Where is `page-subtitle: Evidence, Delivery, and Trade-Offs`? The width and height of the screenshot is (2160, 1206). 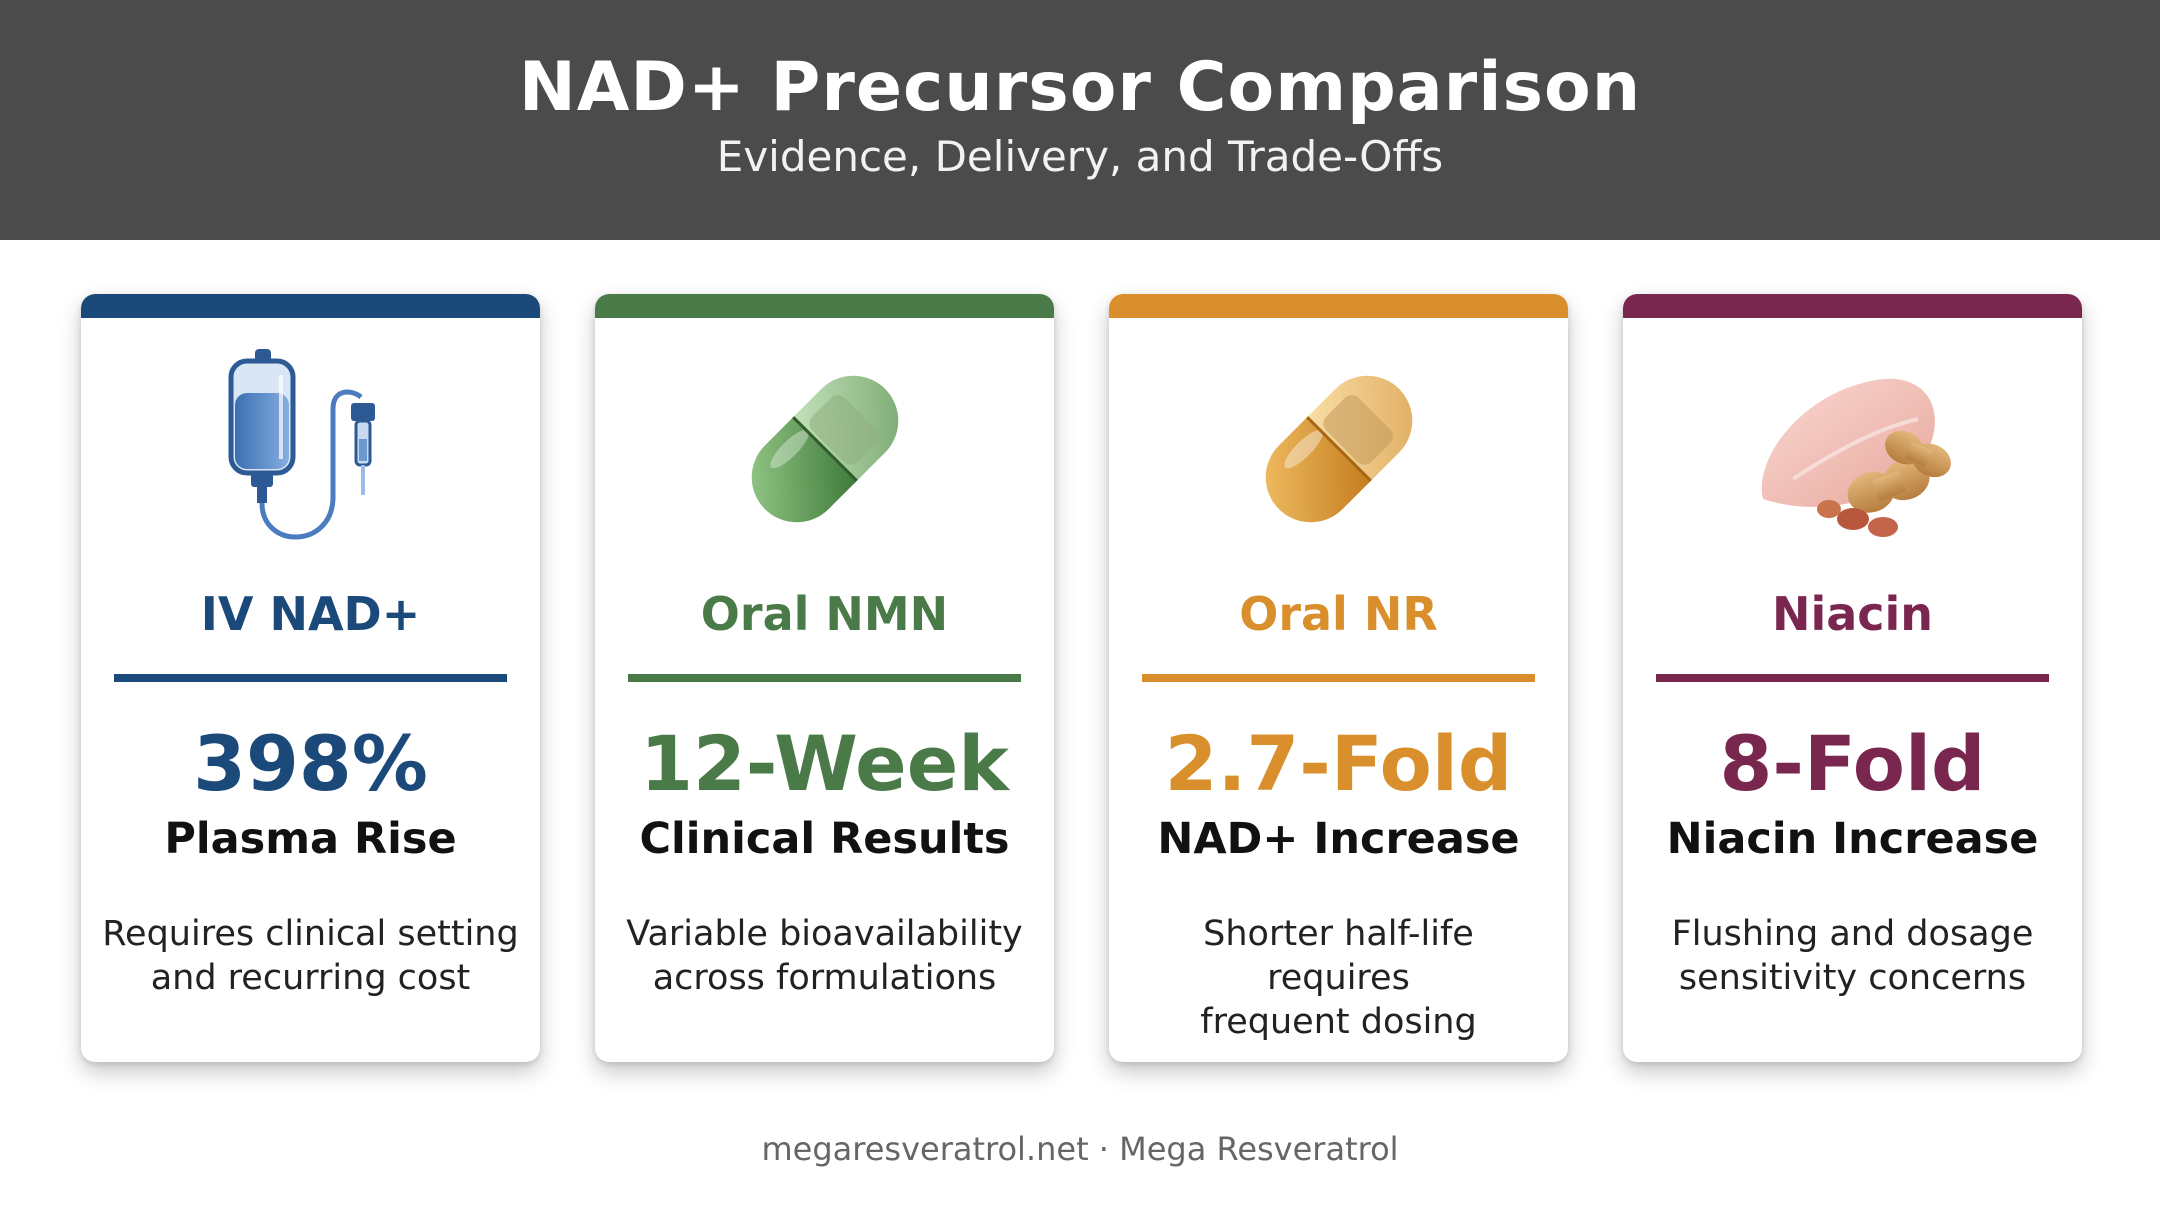 page-subtitle: Evidence, Delivery, and Trade-Offs is located at coordinates (1080, 156).